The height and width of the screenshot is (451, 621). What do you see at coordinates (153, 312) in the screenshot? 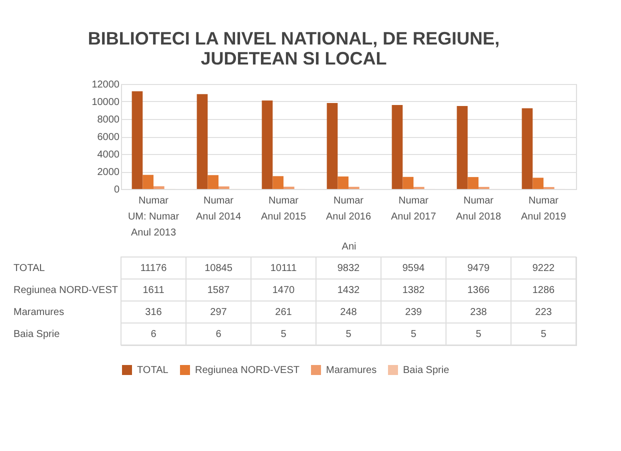
I see `data-label: 316` at bounding box center [153, 312].